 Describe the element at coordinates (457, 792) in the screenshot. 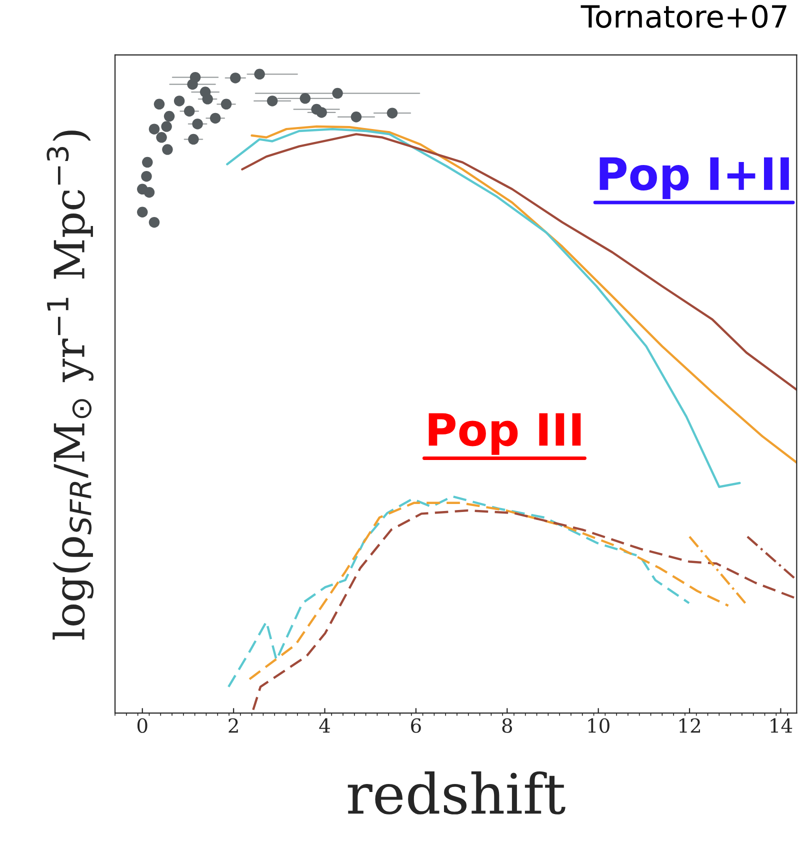

I see `x-axis-title: redshift` at that location.